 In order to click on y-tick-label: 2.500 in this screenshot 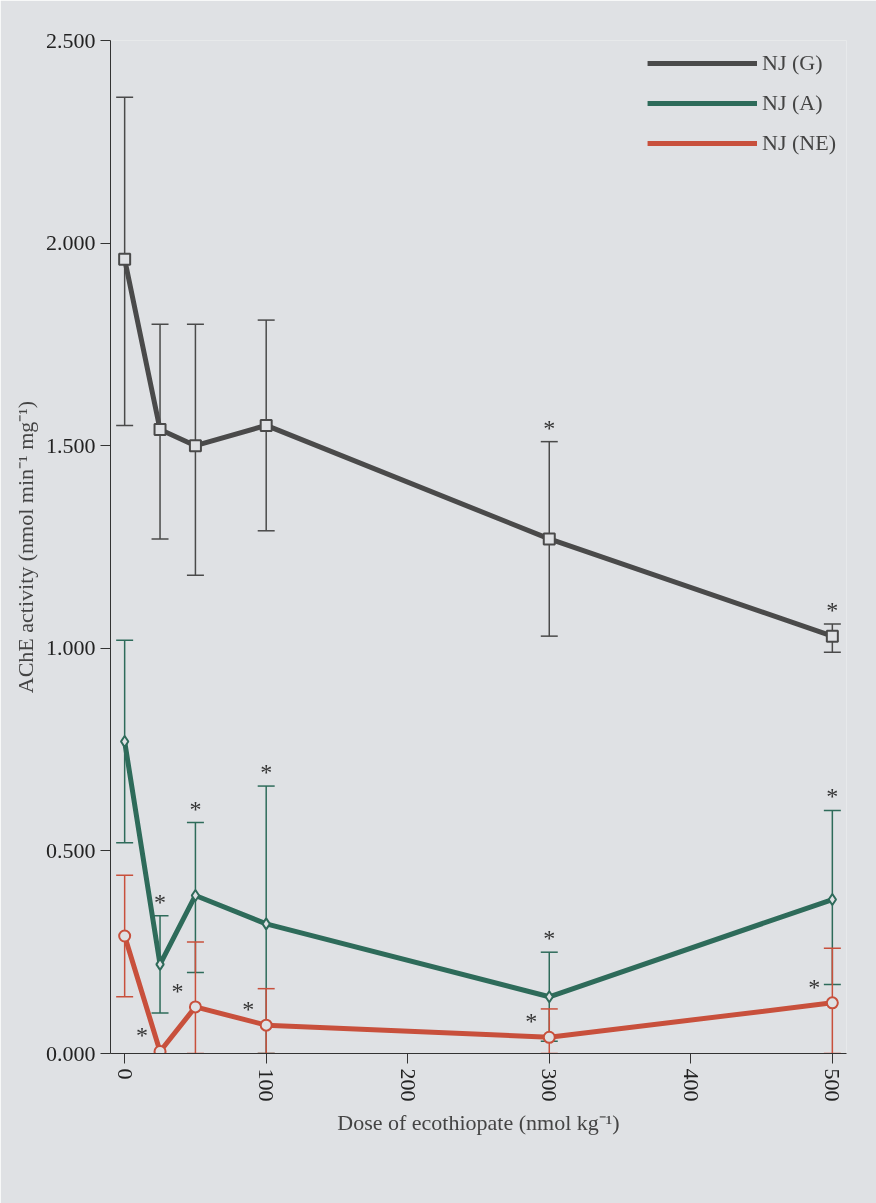, I will do `click(71, 40)`.